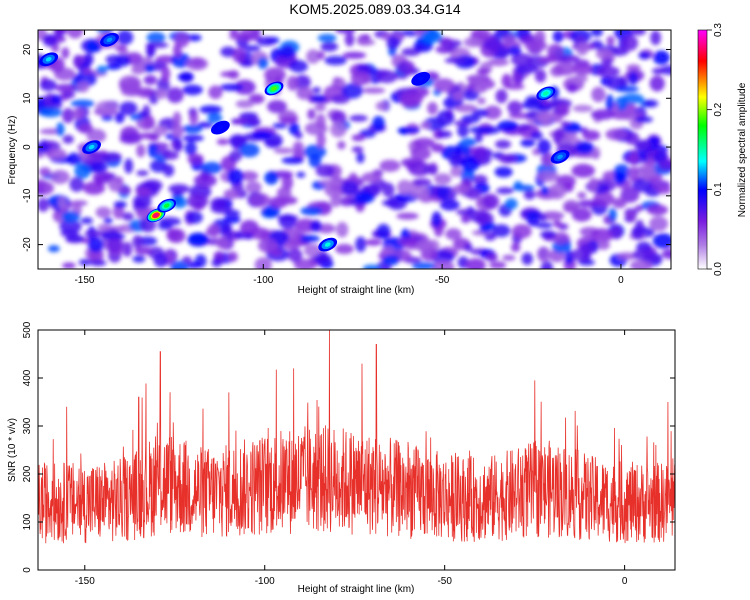 This screenshot has height=600, width=750. What do you see at coordinates (442, 280) in the screenshot?
I see `heatmap-x-tick-label: -50` at bounding box center [442, 280].